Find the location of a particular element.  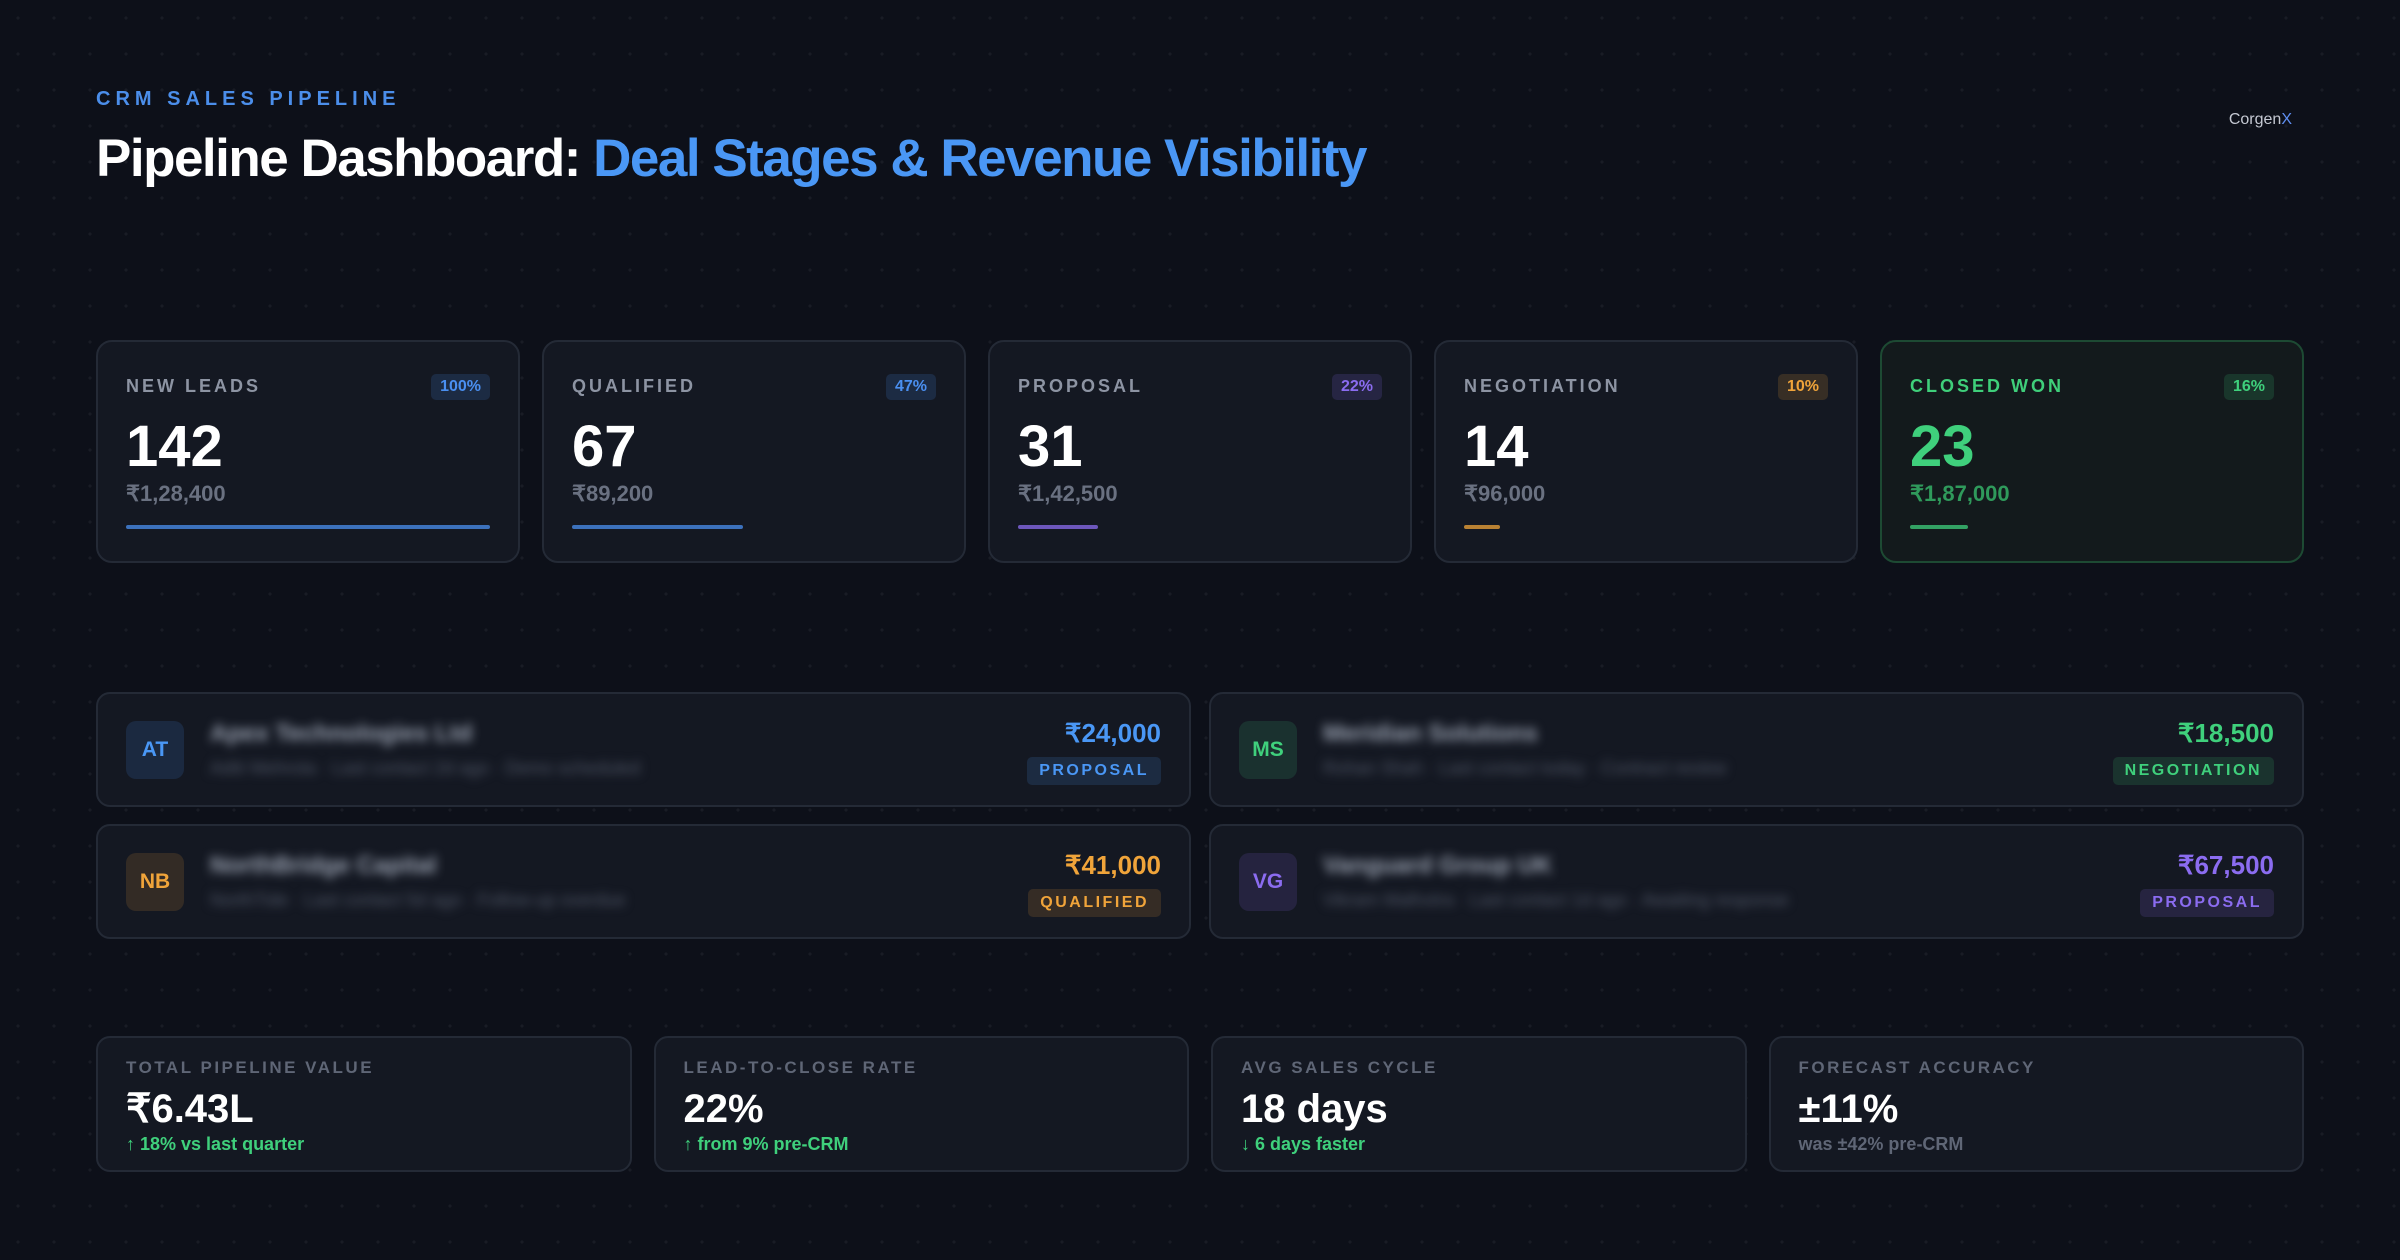

deal-amount: ₹67,500 is located at coordinates (2225, 865).